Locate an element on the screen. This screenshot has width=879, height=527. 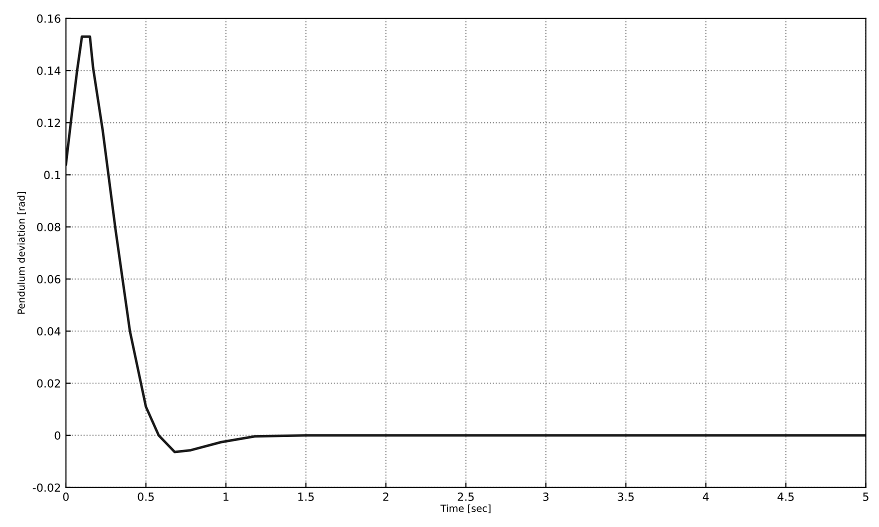
x-tick-label: 3 is located at coordinates (546, 496).